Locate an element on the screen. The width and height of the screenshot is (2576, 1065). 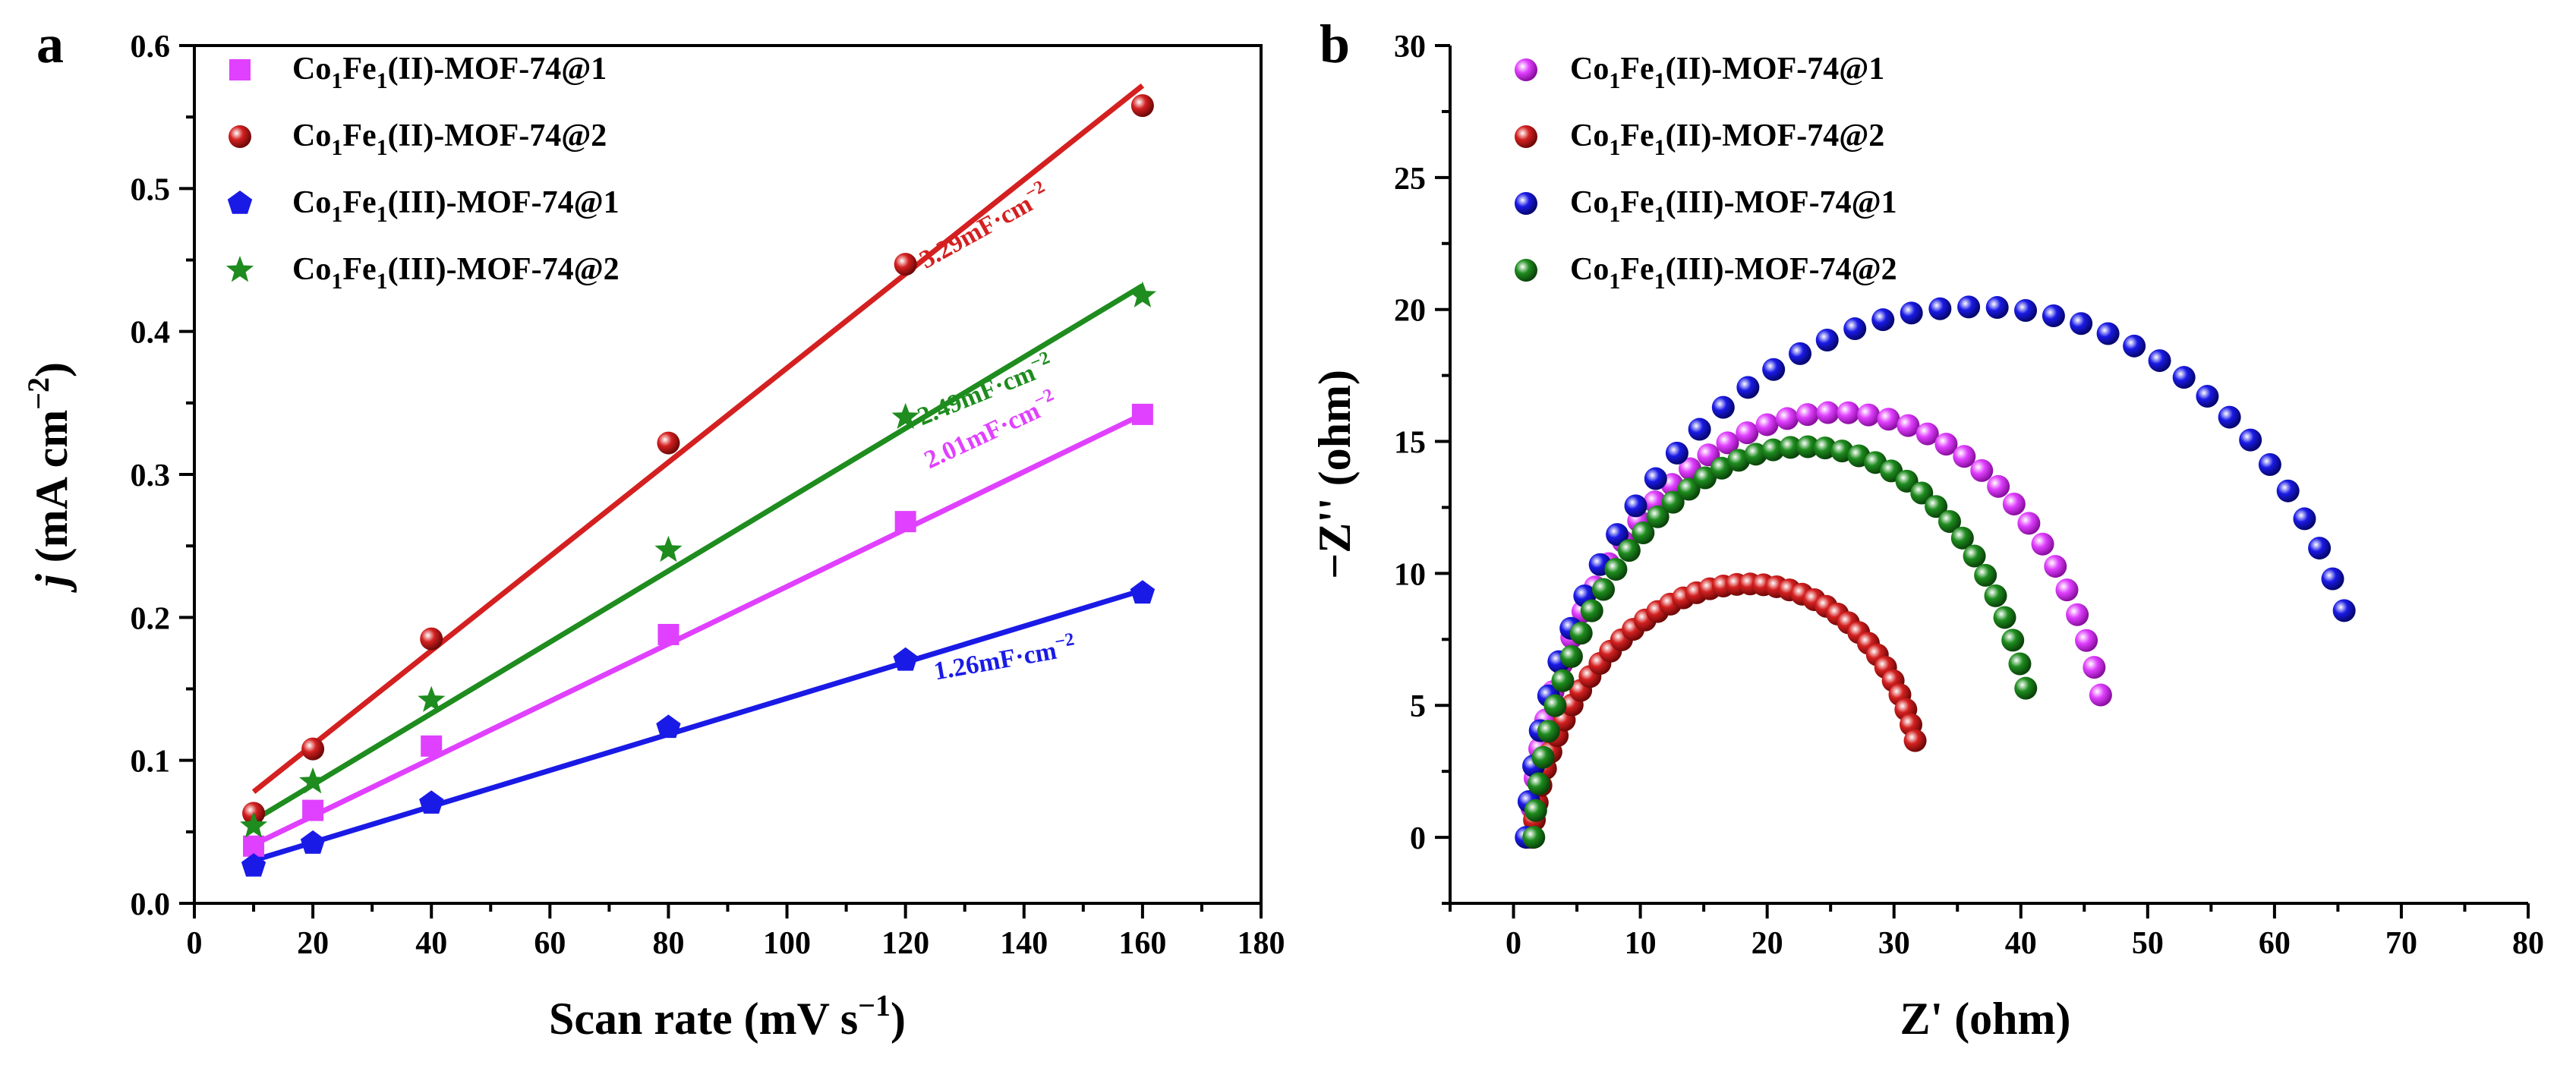
a-point-s2-p0 is located at coordinates (253, 865).